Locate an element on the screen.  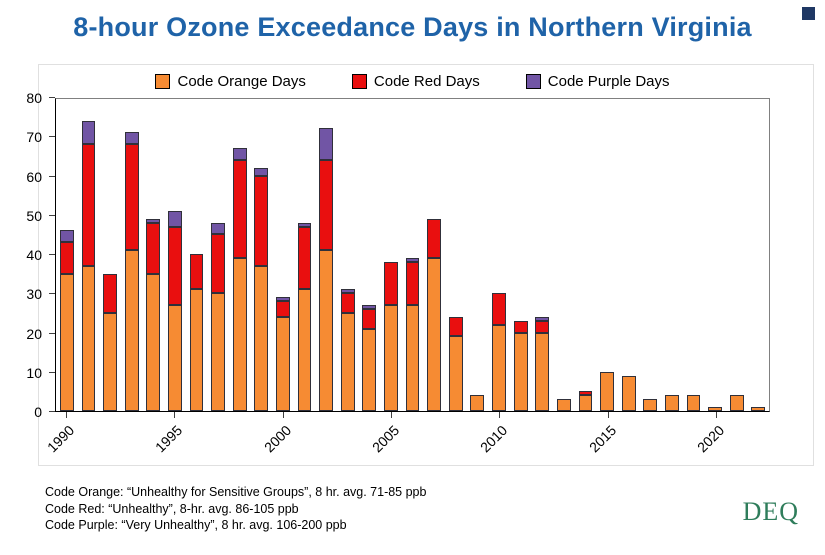
bar-group-1993 is located at coordinates (132, 255).